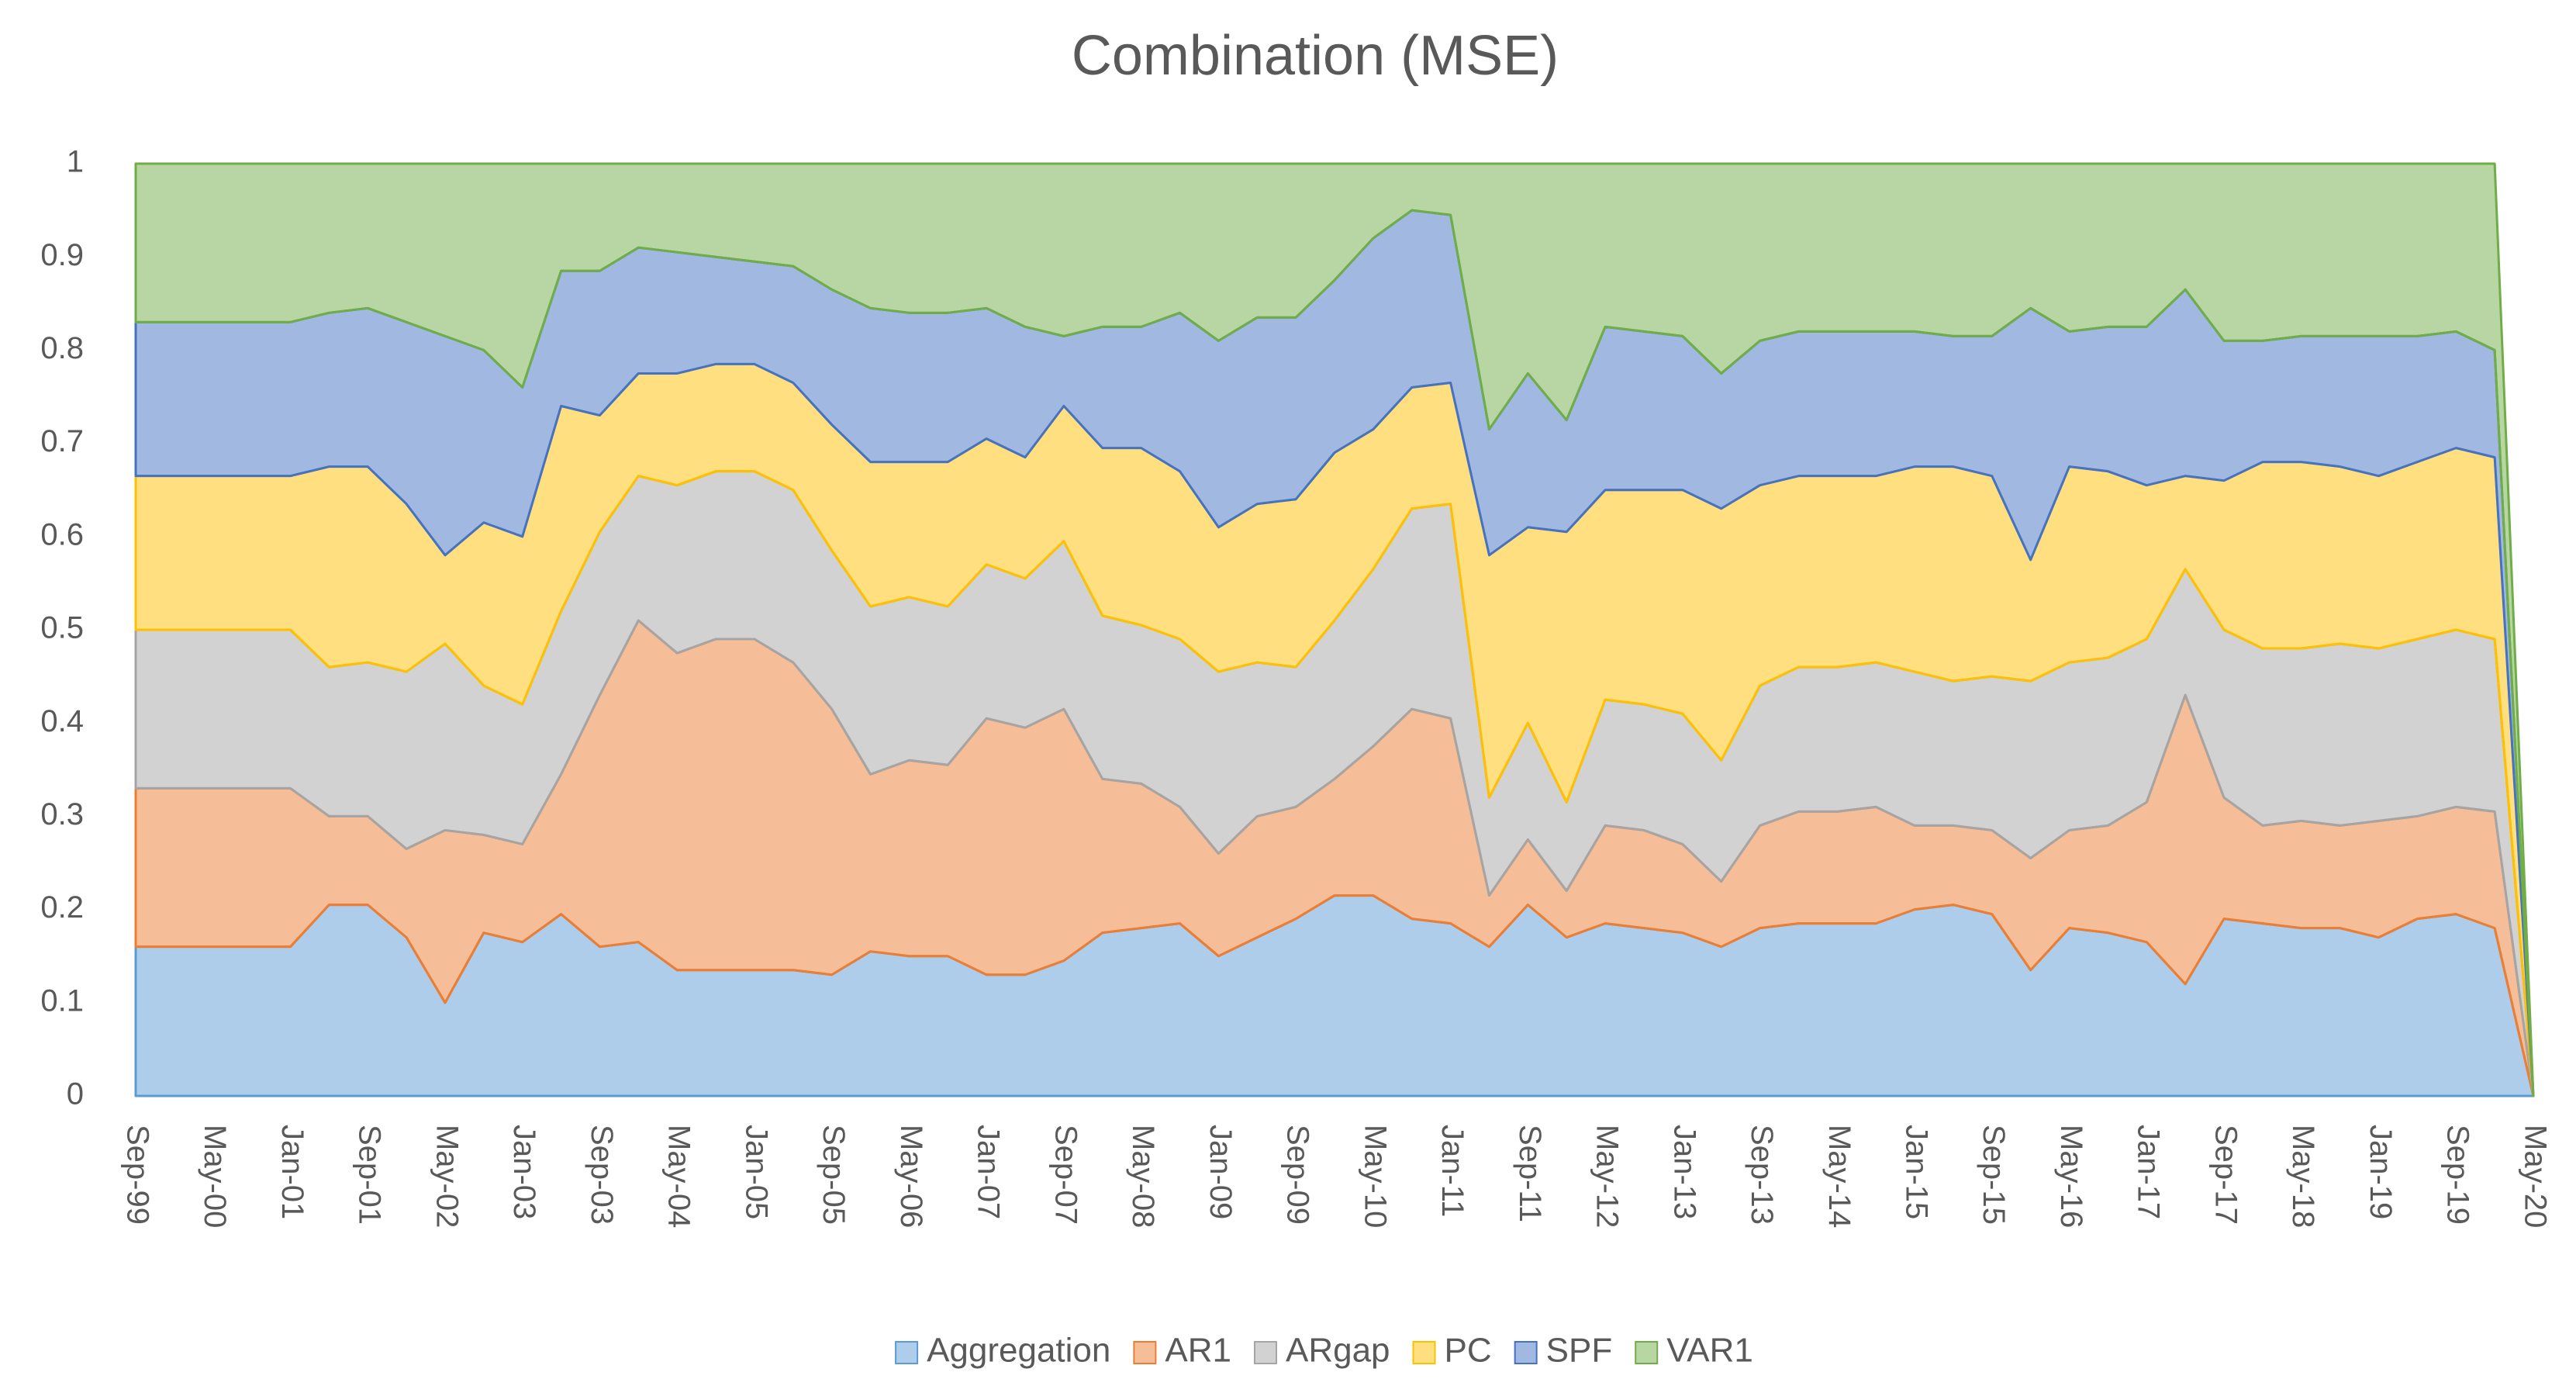  Describe the element at coordinates (2225, 1175) in the screenshot. I see `x-tick-label: Sep-17` at that location.